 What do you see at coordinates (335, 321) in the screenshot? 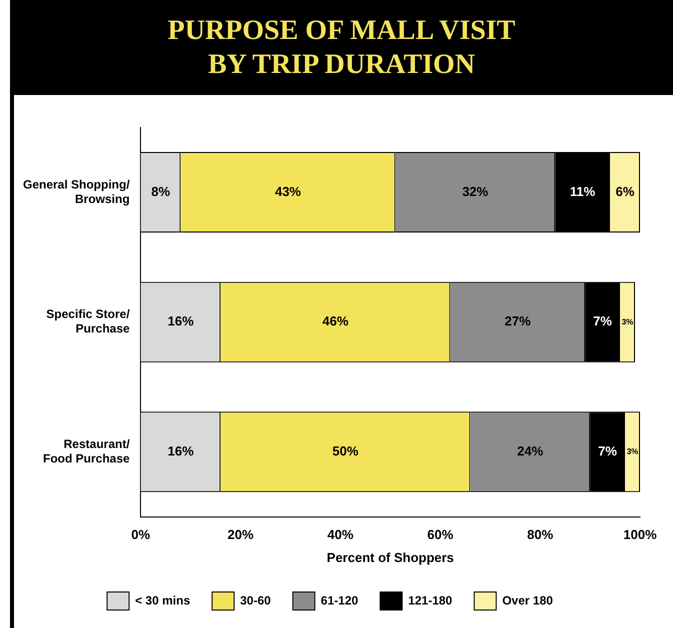
I see `data-label: 46%` at bounding box center [335, 321].